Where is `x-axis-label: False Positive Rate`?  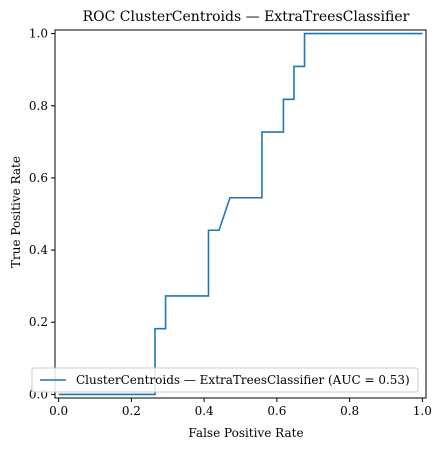
x-axis-label: False Positive Rate is located at coordinates (245, 433).